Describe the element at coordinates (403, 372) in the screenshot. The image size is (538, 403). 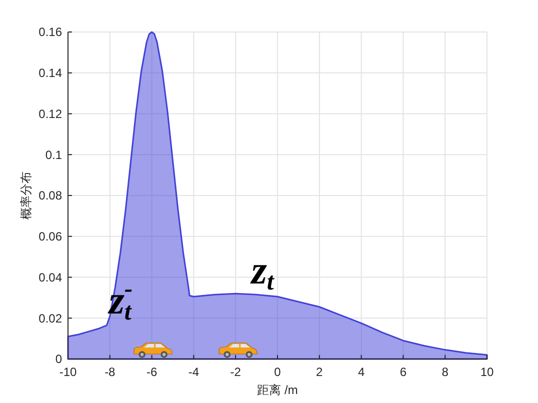
I see `x-tick-label: 6` at that location.